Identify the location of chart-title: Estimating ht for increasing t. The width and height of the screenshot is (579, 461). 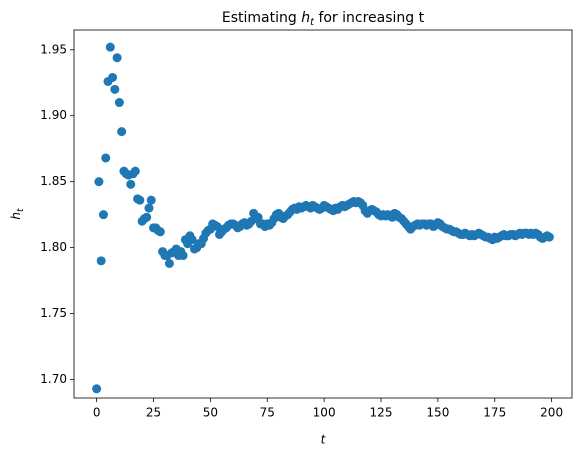
(323, 19).